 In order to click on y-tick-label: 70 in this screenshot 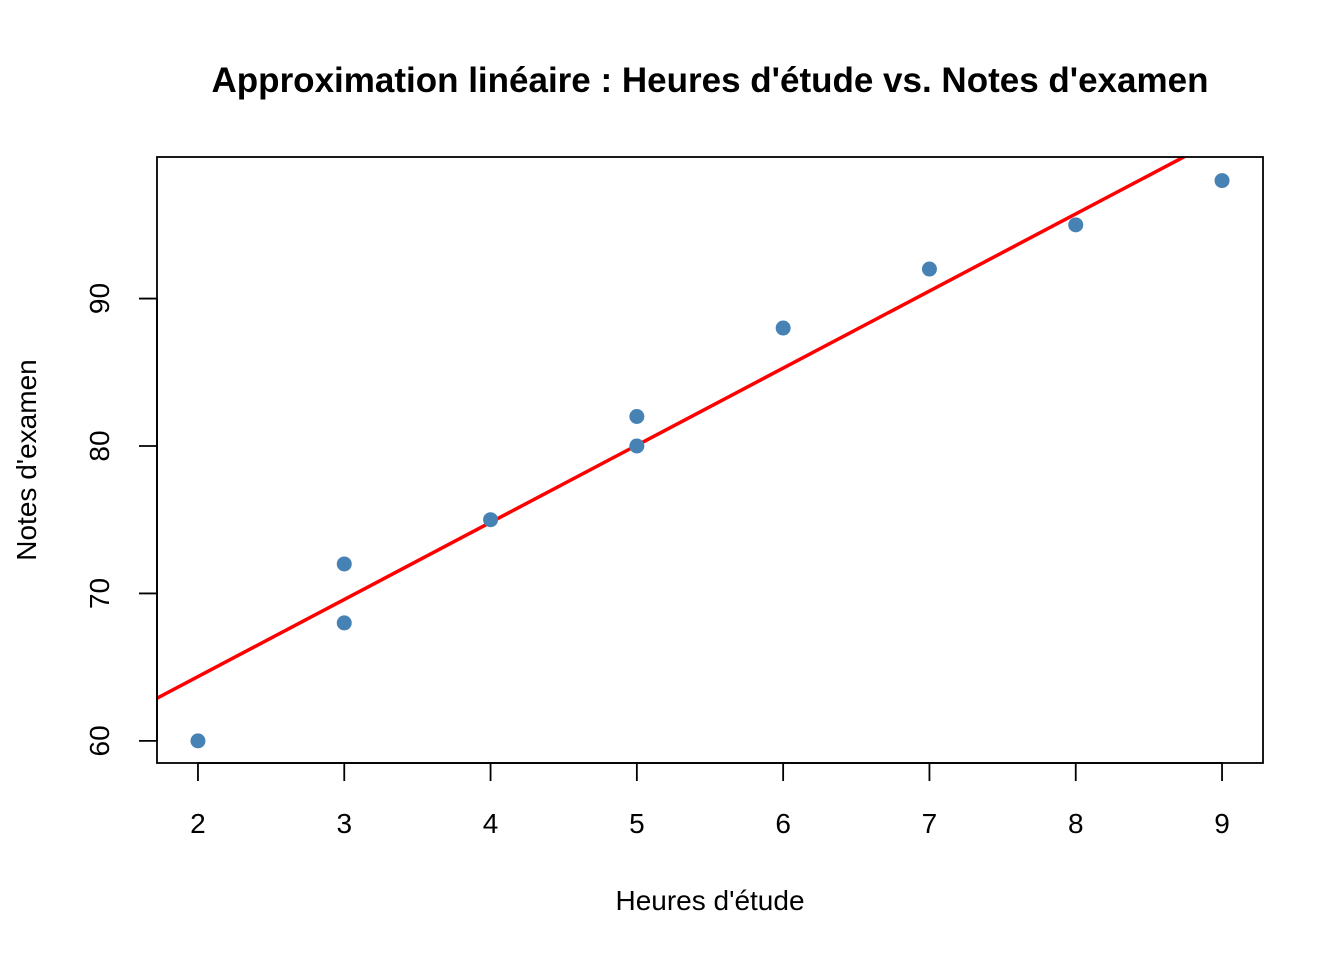, I will do `click(99, 593)`.